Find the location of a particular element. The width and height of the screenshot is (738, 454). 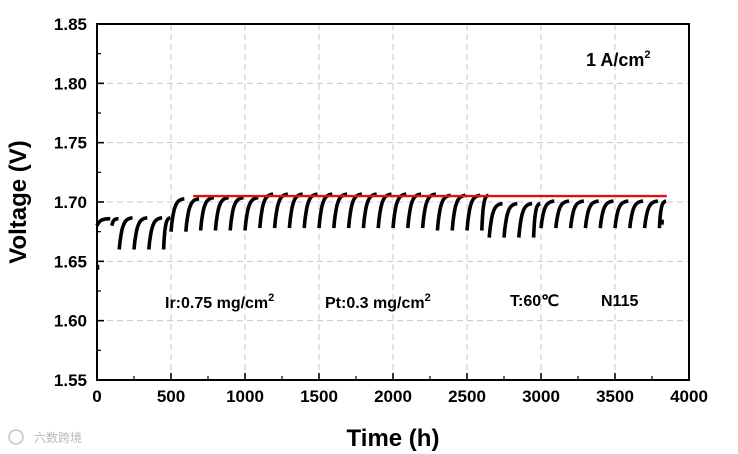

pt-loading-sup: 2 is located at coordinates (428, 298).